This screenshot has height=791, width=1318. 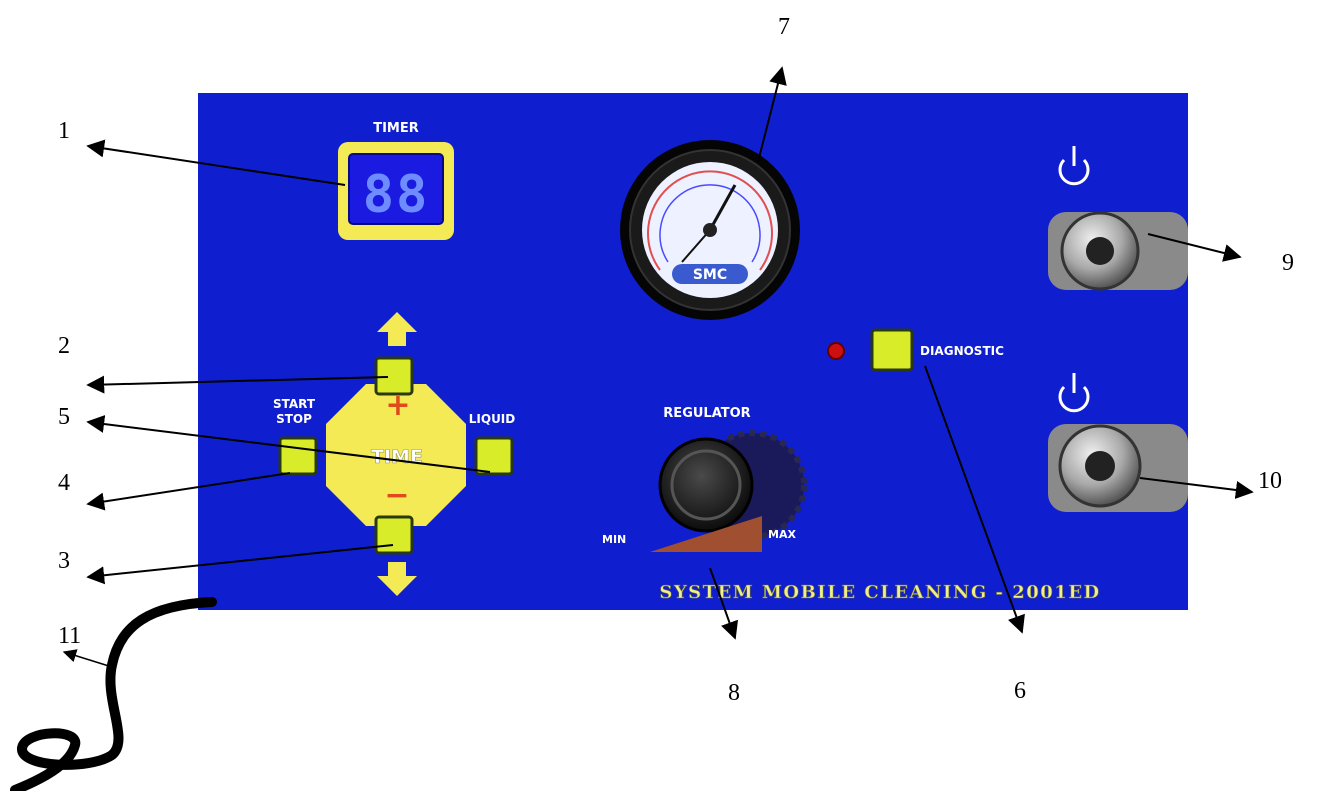 What do you see at coordinates (784, 27) in the screenshot?
I see `callout-7: 7` at bounding box center [784, 27].